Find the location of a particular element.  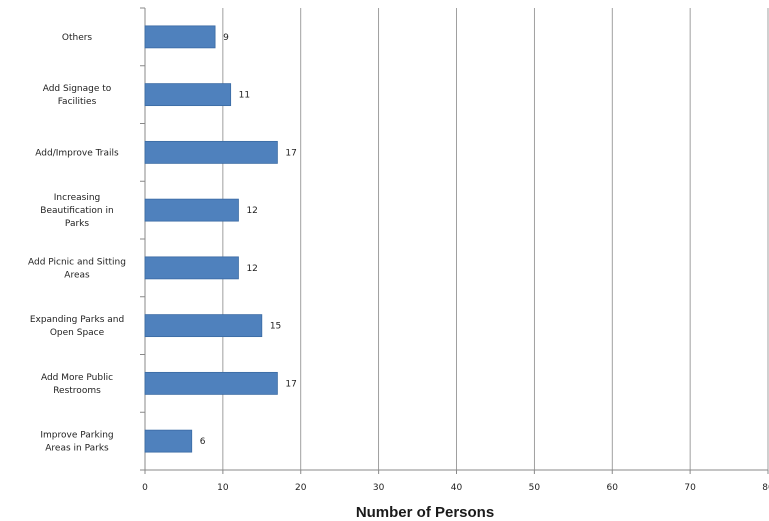

category-label: Improve Parking Areas in Parks is located at coordinates (76, 442).